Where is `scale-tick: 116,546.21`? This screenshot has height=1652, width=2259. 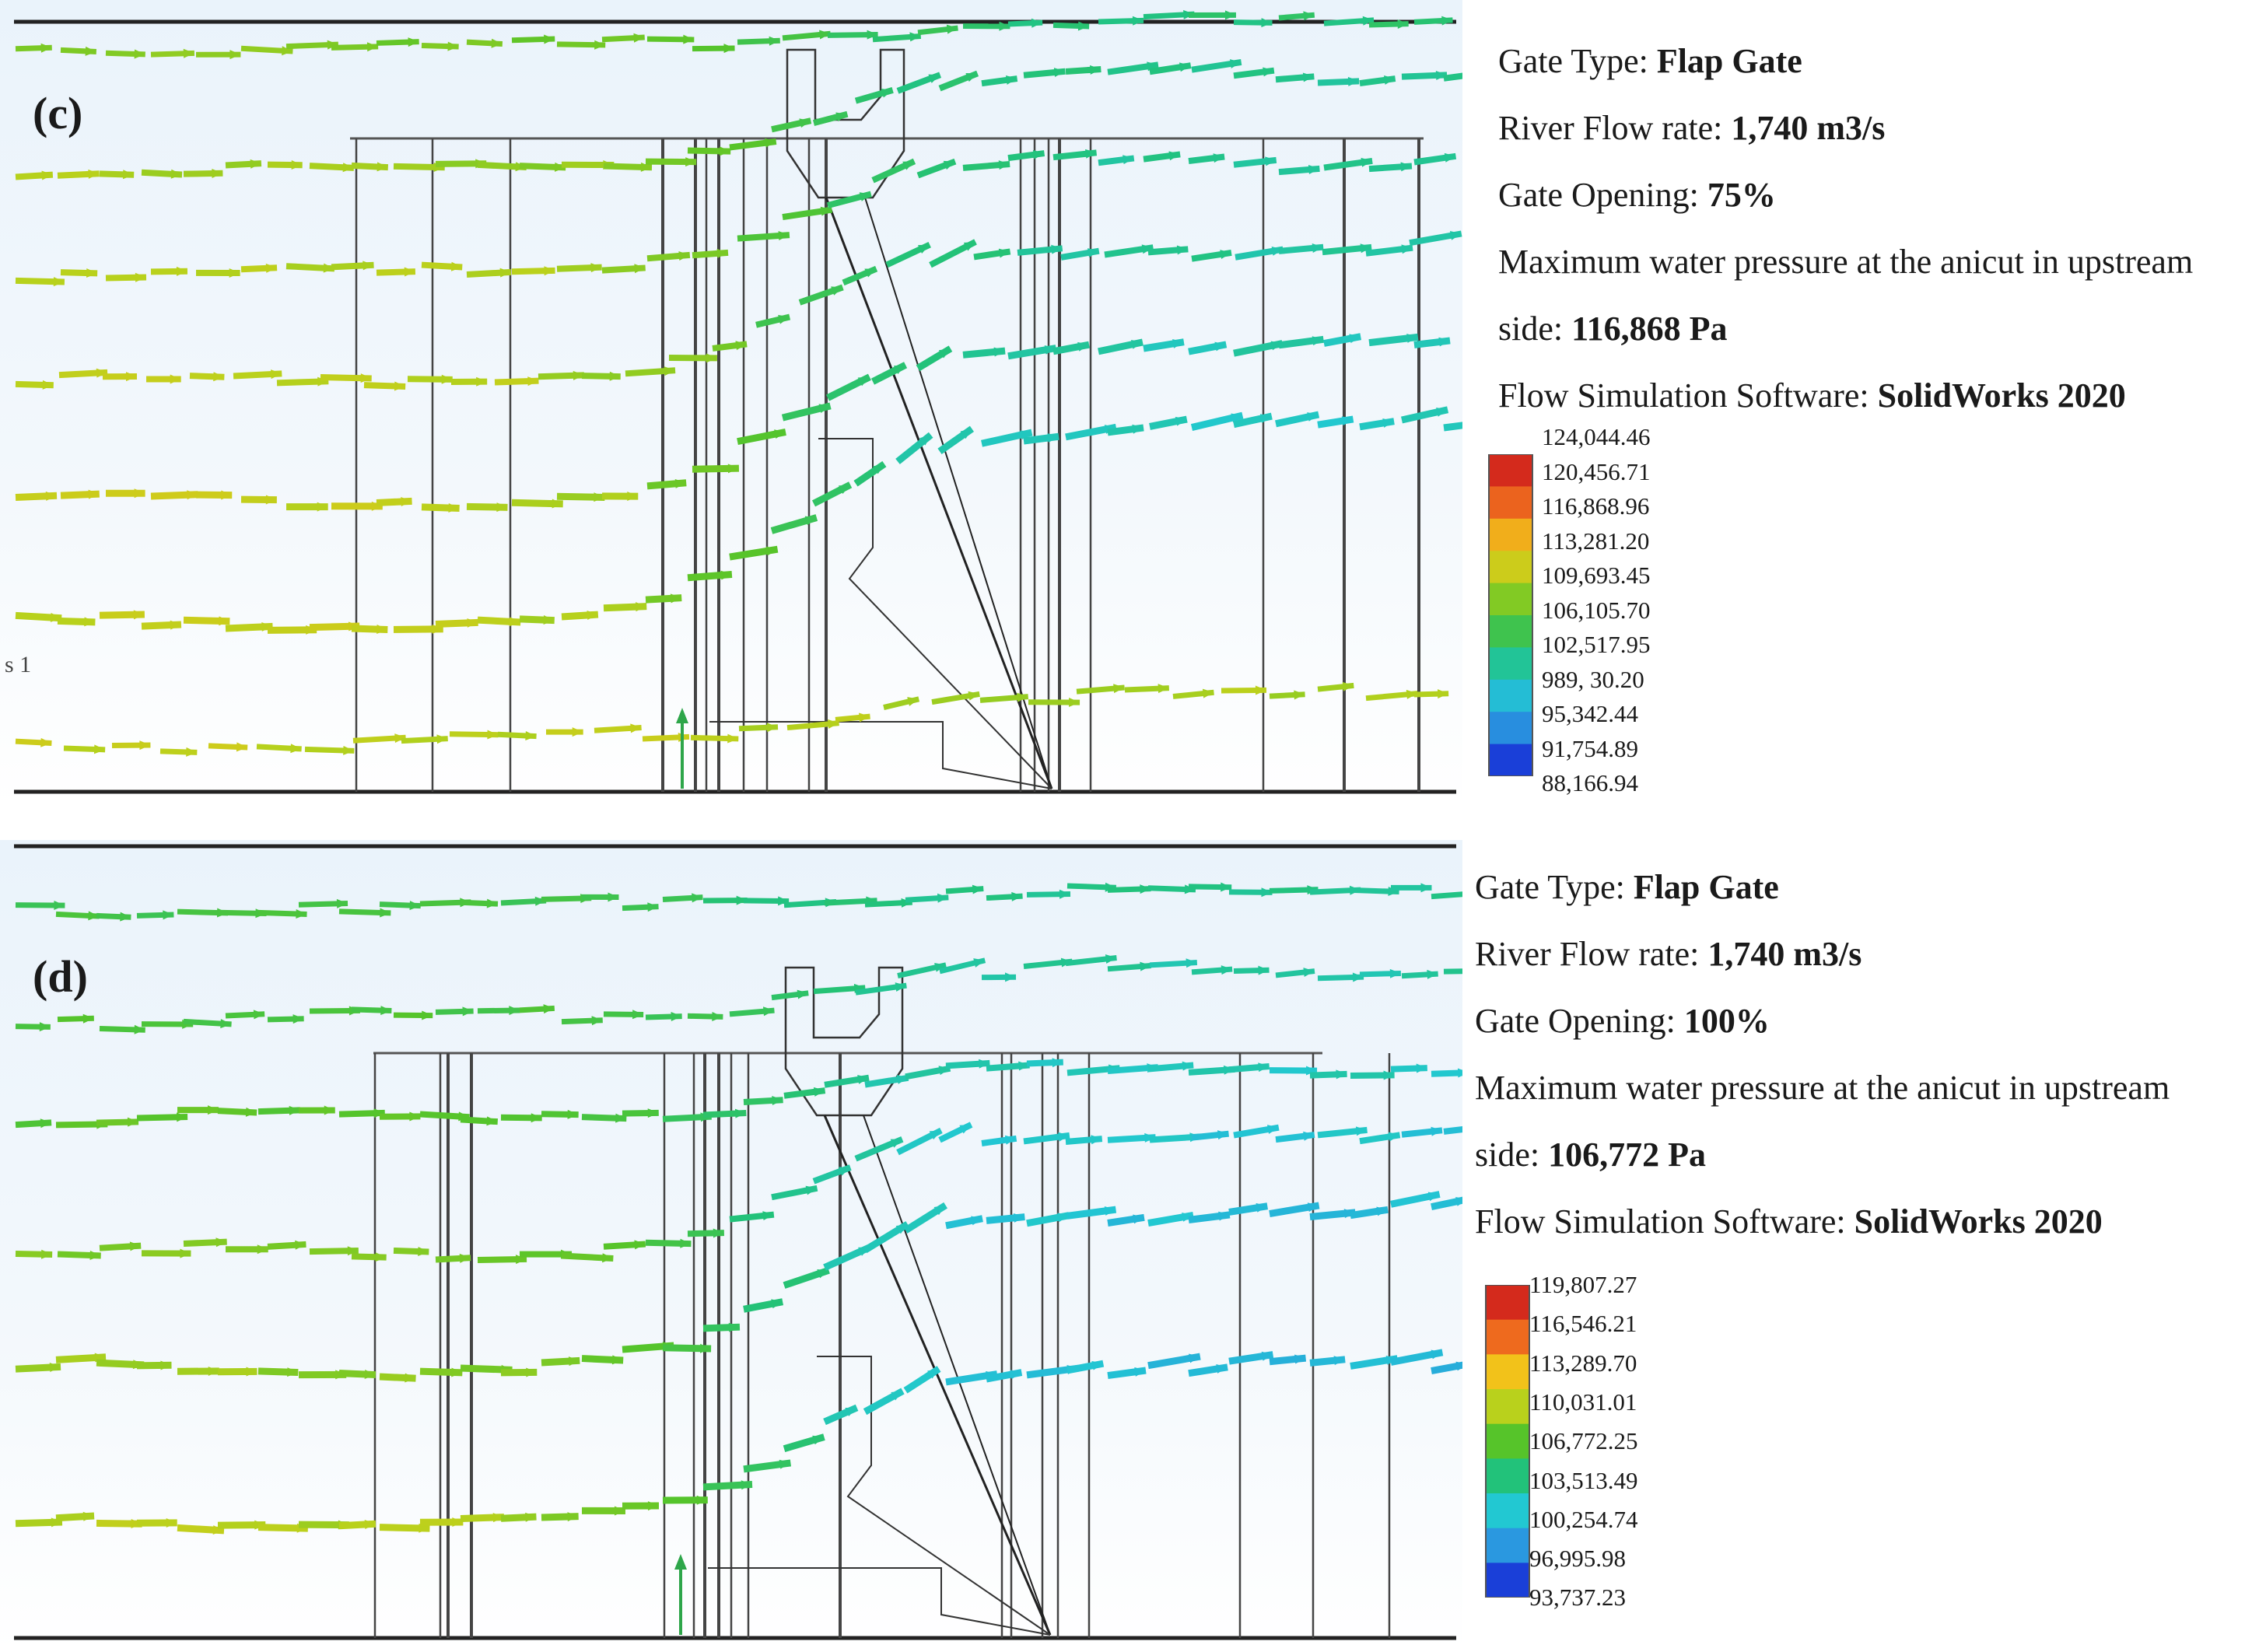 scale-tick: 116,546.21 is located at coordinates (1583, 1324).